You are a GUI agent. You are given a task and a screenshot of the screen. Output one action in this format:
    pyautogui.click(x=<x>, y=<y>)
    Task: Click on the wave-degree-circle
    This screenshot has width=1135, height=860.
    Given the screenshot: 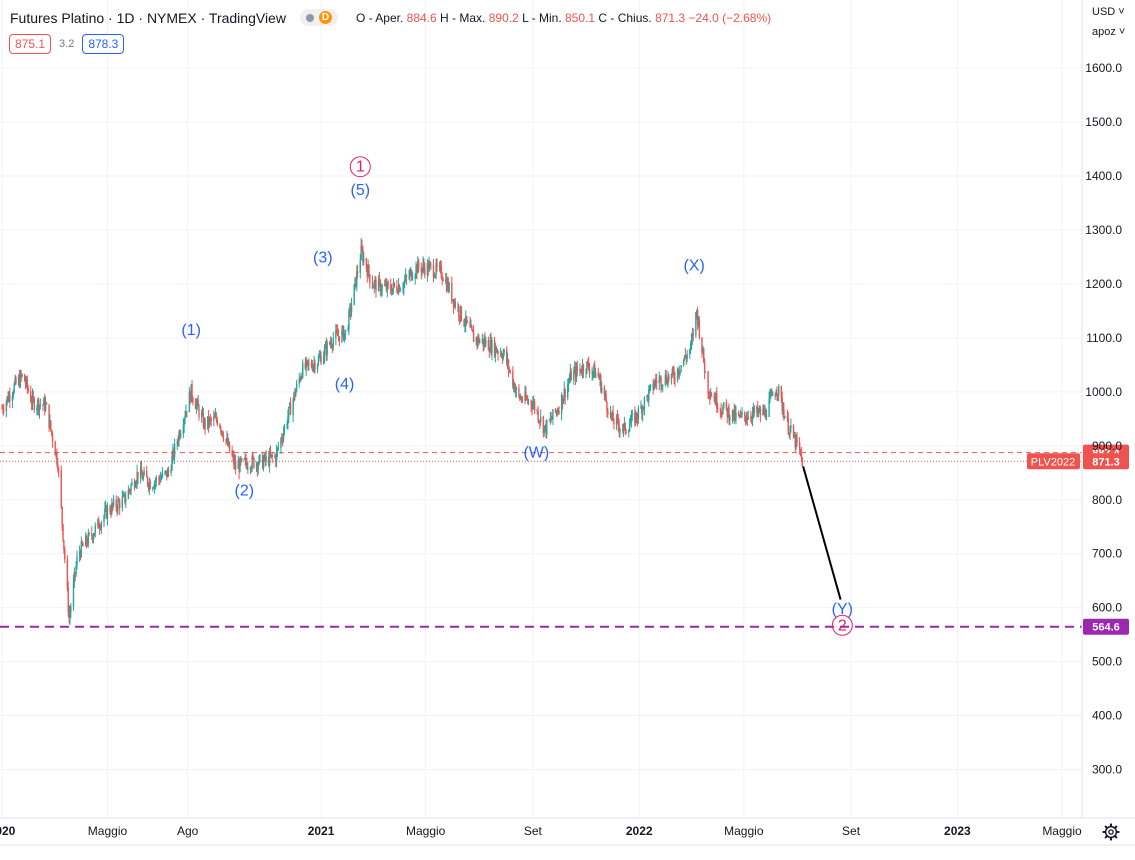 What is the action you would take?
    pyautogui.click(x=360, y=167)
    